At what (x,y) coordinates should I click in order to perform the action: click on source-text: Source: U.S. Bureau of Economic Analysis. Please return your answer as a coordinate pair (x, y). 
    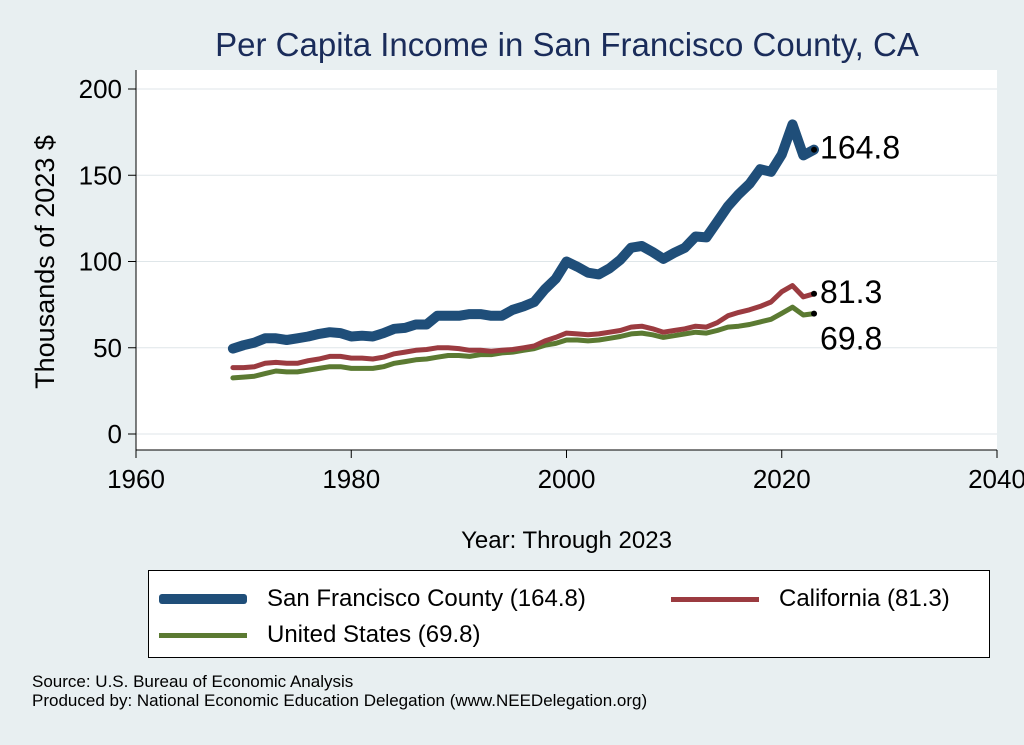
    Looking at the image, I should click on (193, 681).